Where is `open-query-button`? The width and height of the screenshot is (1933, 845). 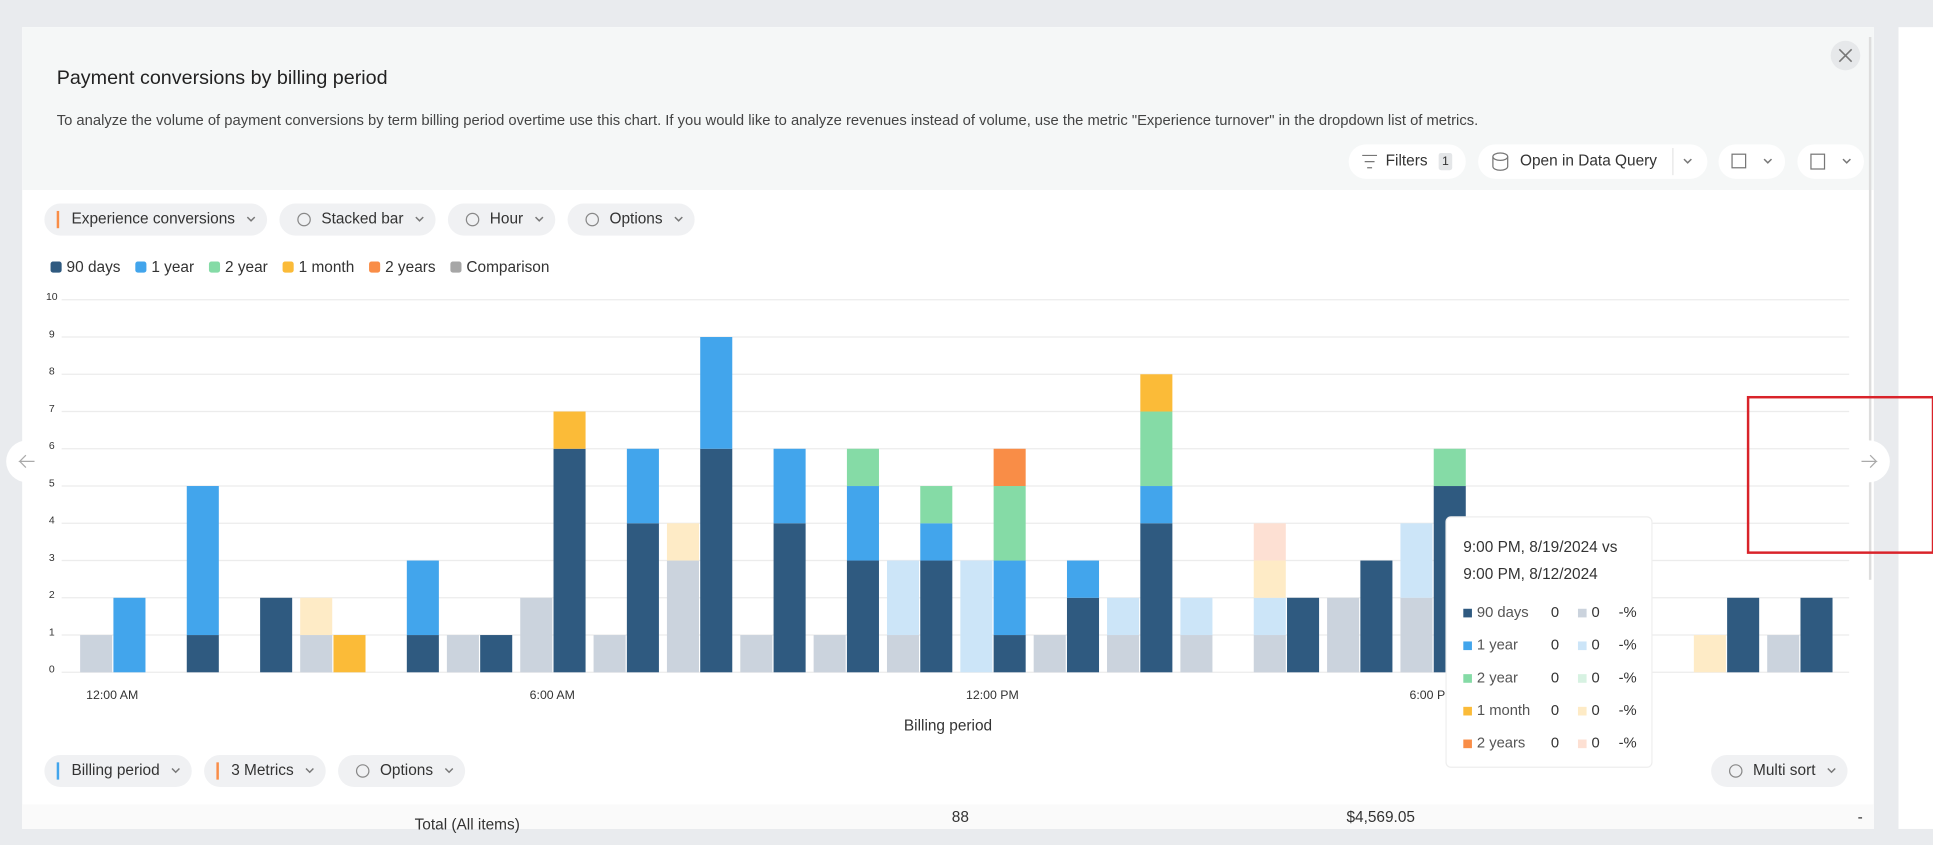
open-query-button is located at coordinates (1593, 161).